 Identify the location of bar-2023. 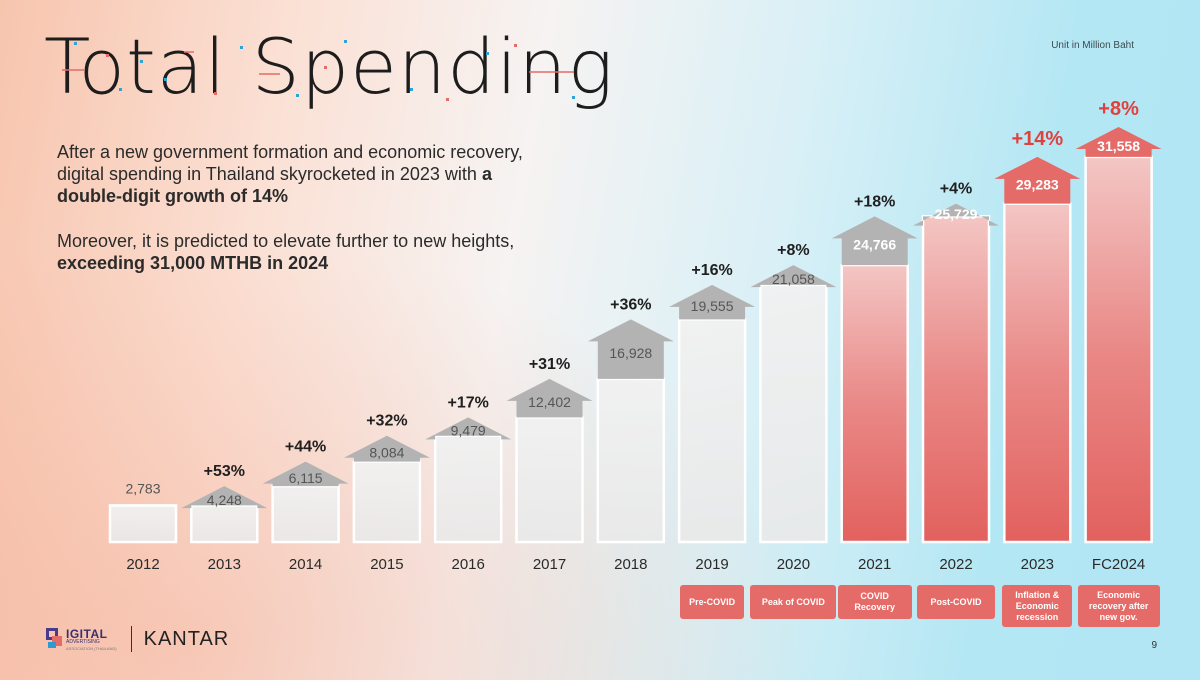
(1037, 373).